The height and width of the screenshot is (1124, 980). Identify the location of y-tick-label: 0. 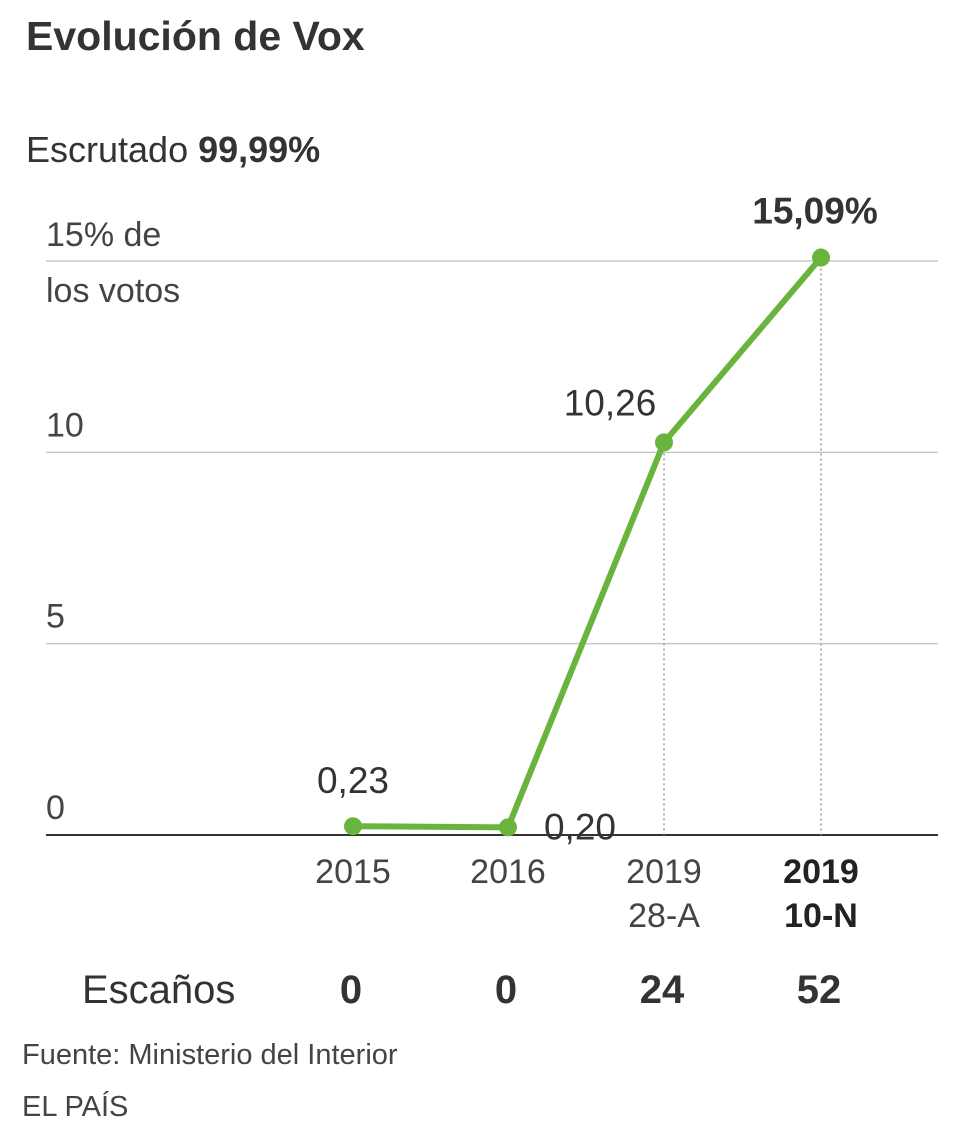
(55, 808).